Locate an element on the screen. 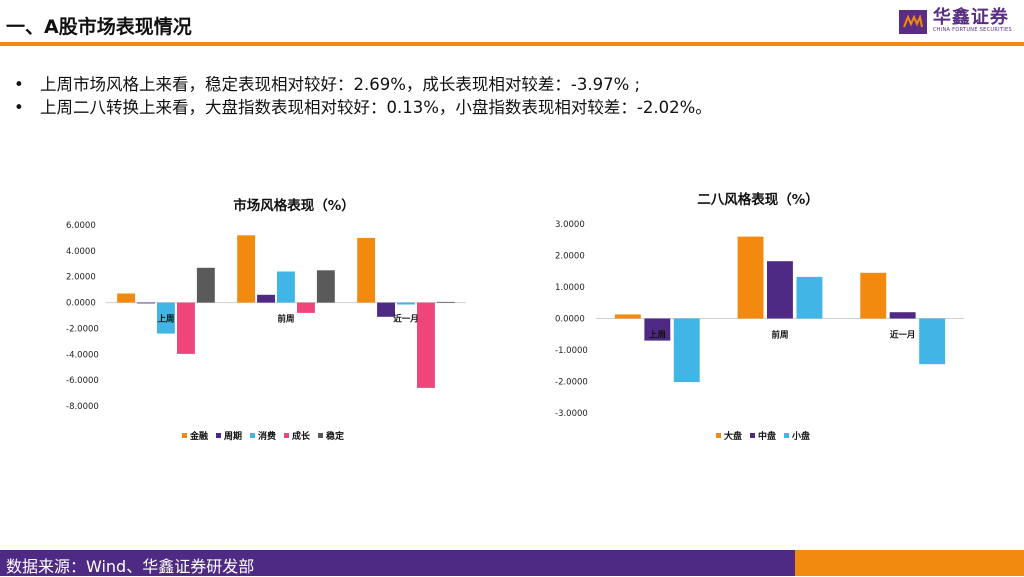  y-tick-label: -3.0000 is located at coordinates (571, 414).